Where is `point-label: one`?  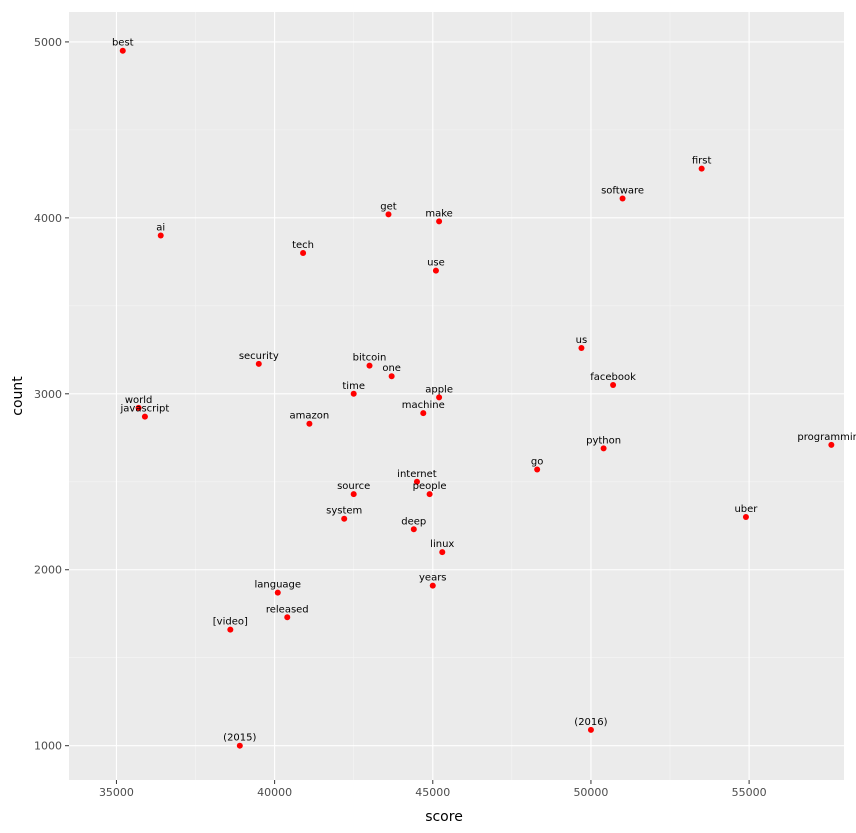 point-label: one is located at coordinates (391, 368).